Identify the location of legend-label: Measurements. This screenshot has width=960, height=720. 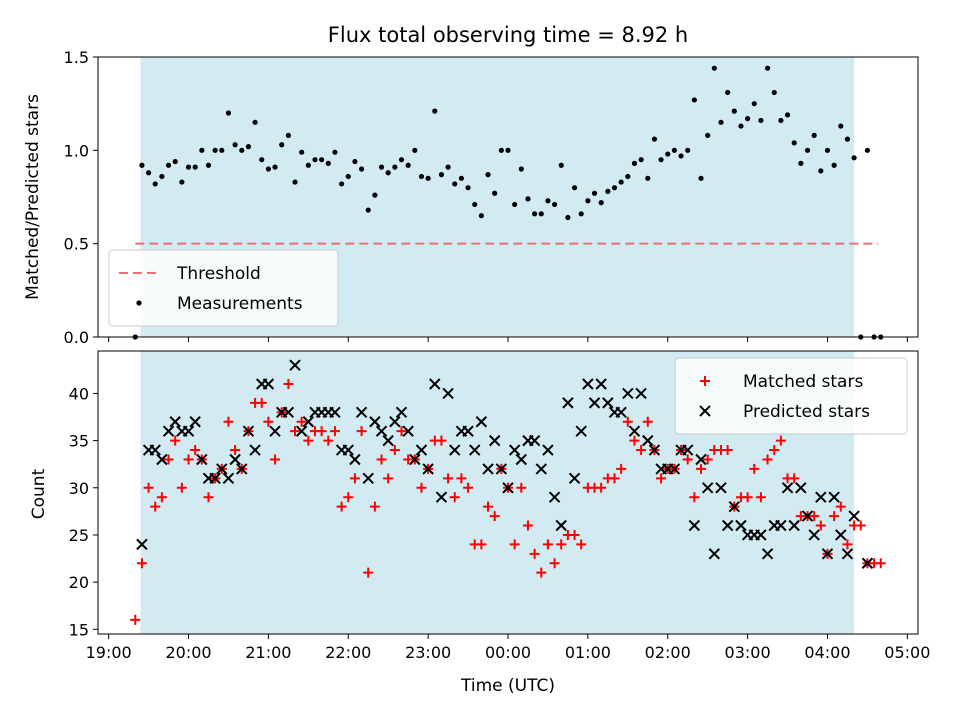
(240, 304).